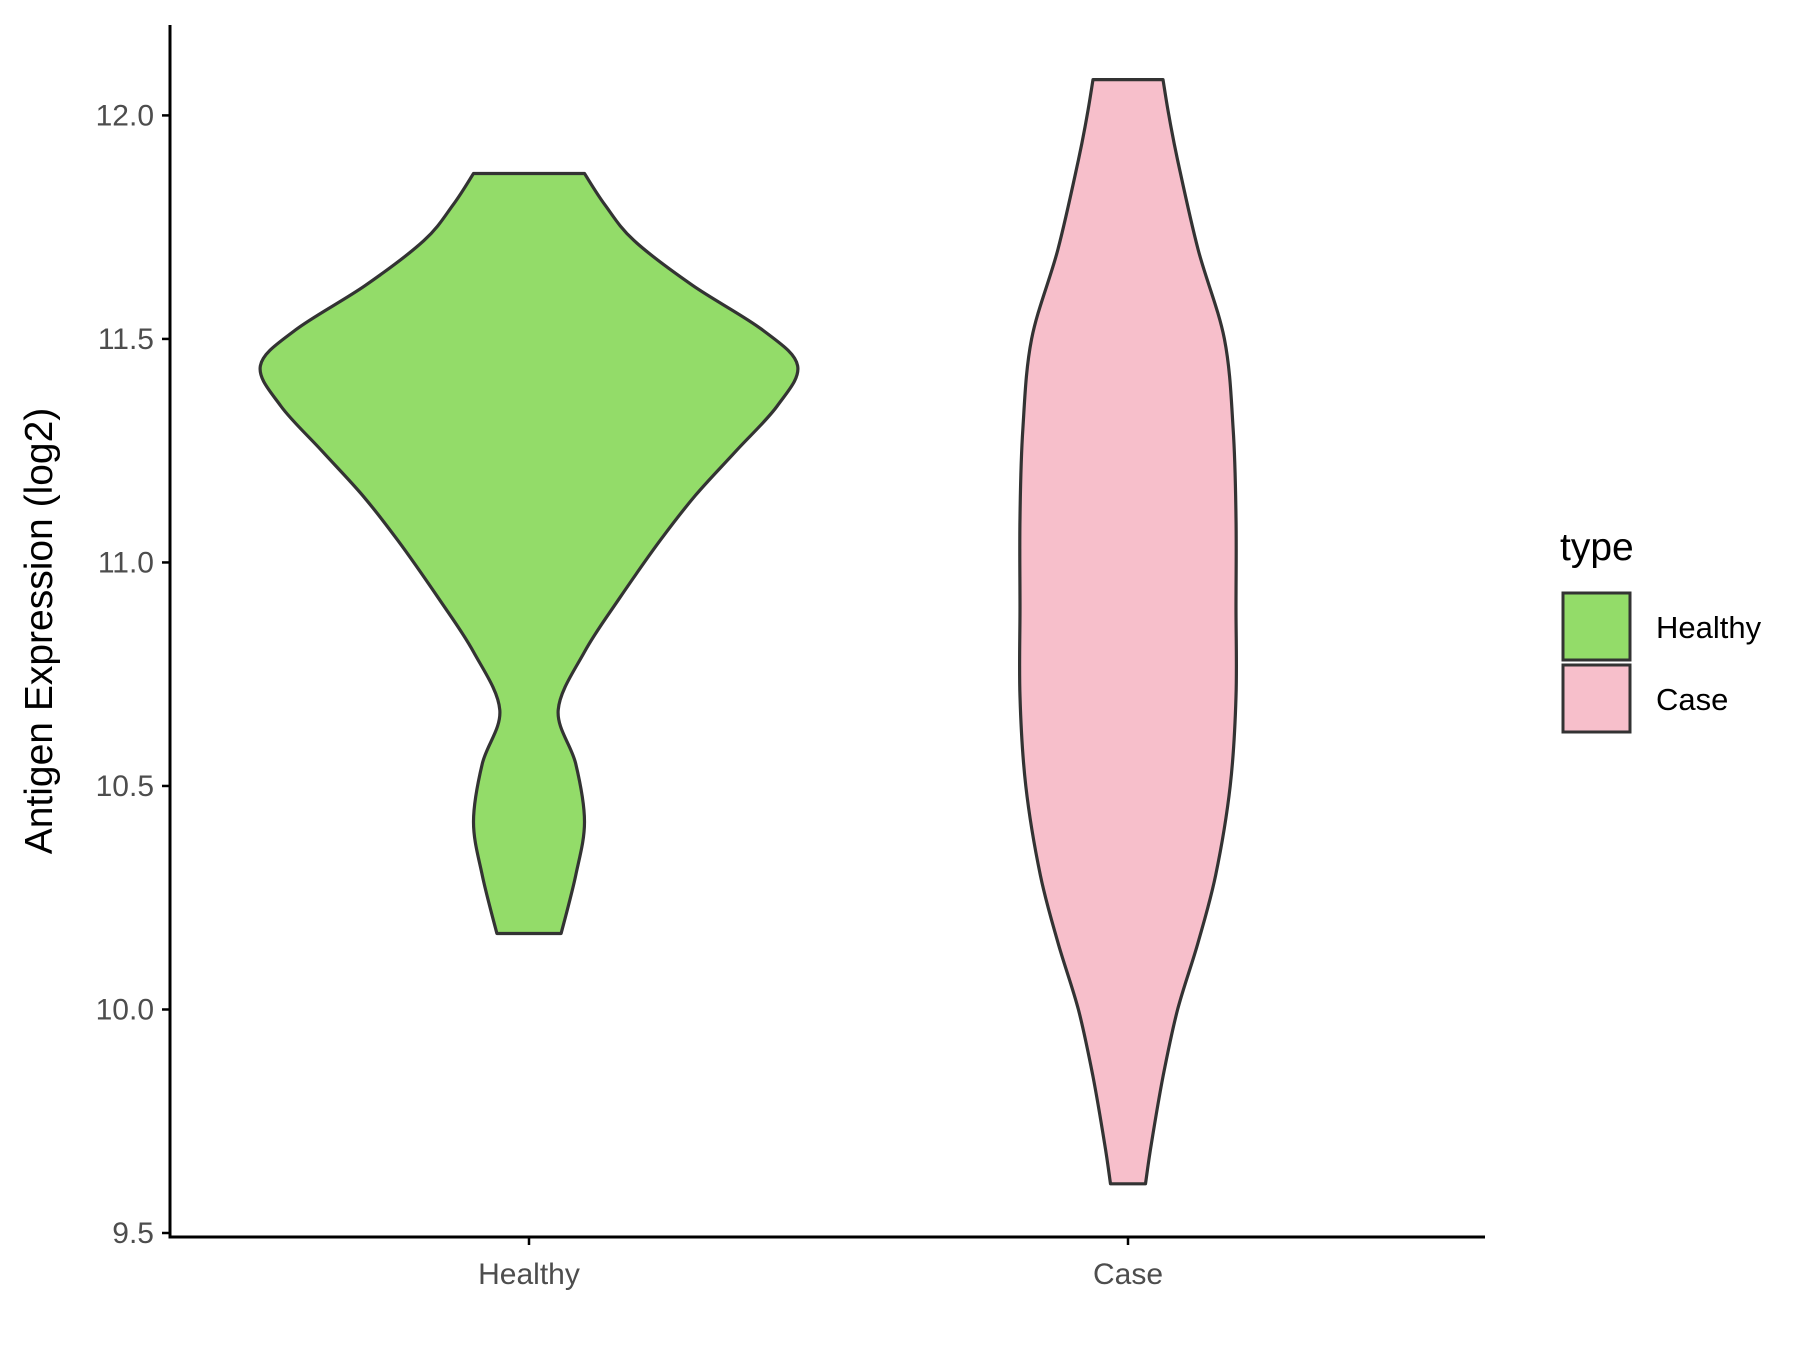 This screenshot has width=1800, height=1350. I want to click on y-axis: 9.5 10.0 10.5 11.0 11.5 12.0, so click(134, 637).